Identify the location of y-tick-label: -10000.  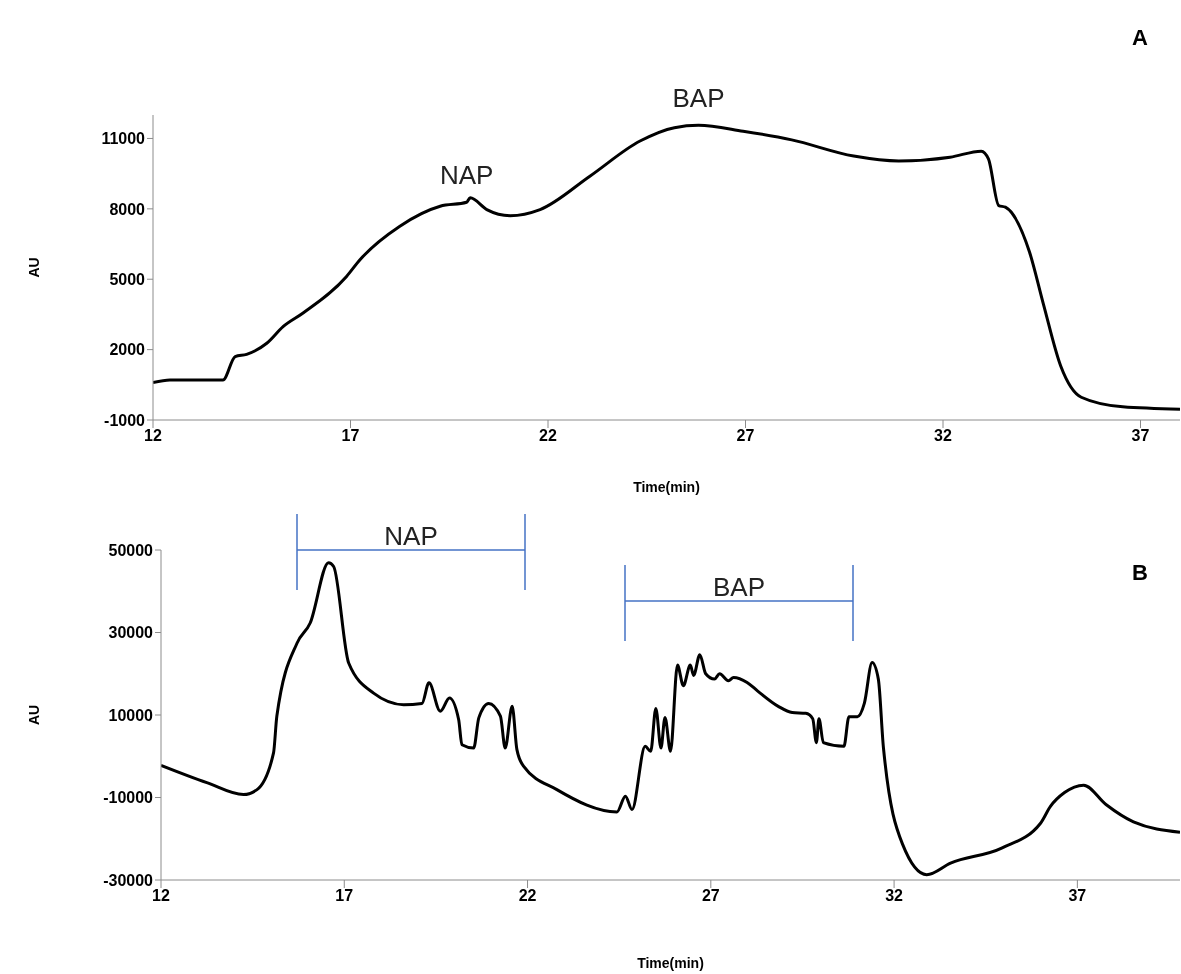
(128, 798).